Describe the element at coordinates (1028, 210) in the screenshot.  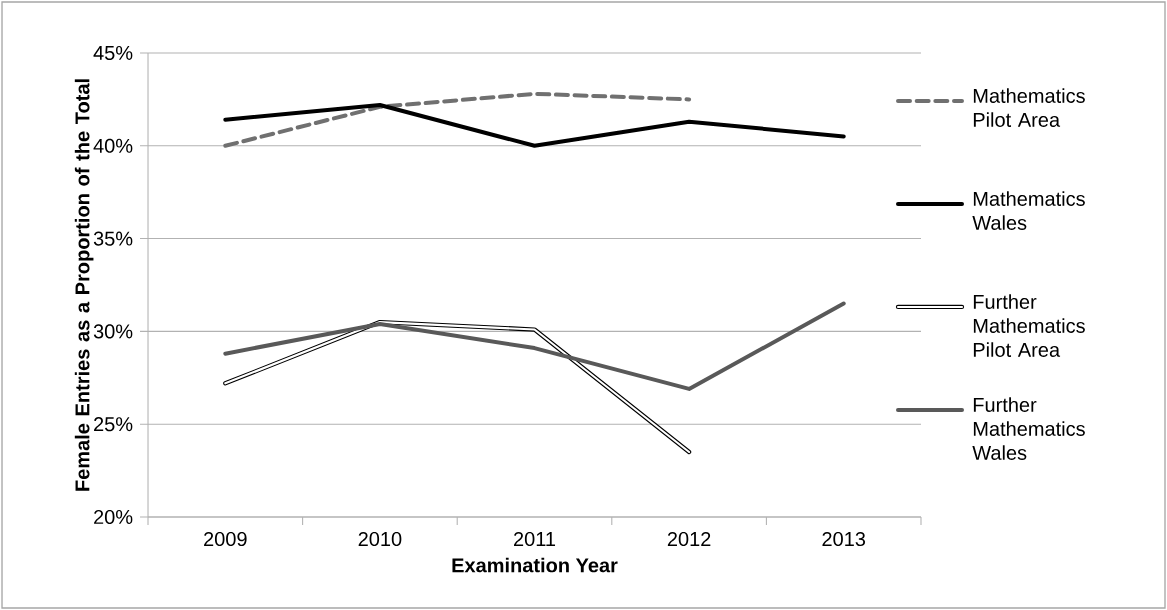
I see `legend-label: Mathematics Wales` at that location.